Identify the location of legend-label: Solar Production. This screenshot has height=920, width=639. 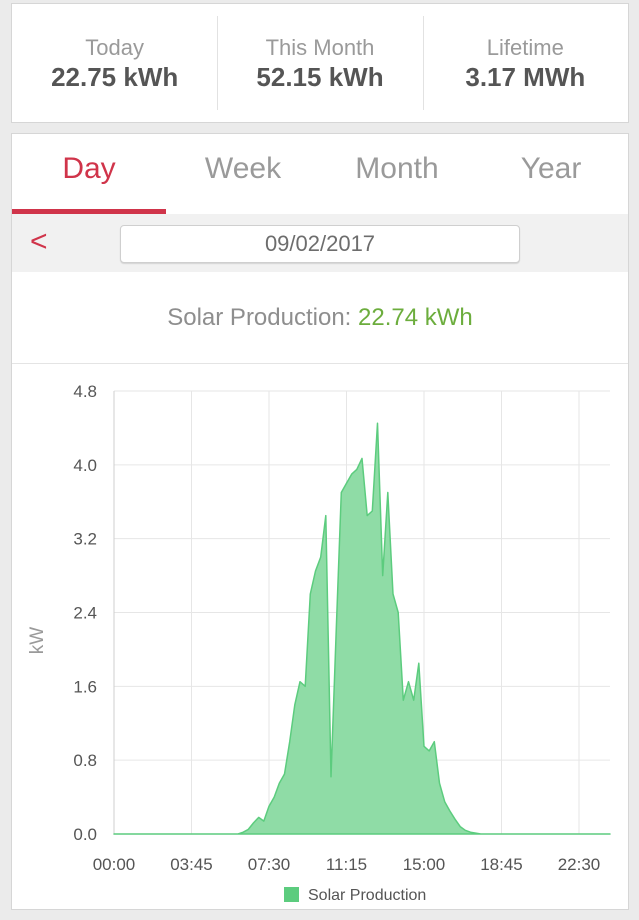
(367, 895).